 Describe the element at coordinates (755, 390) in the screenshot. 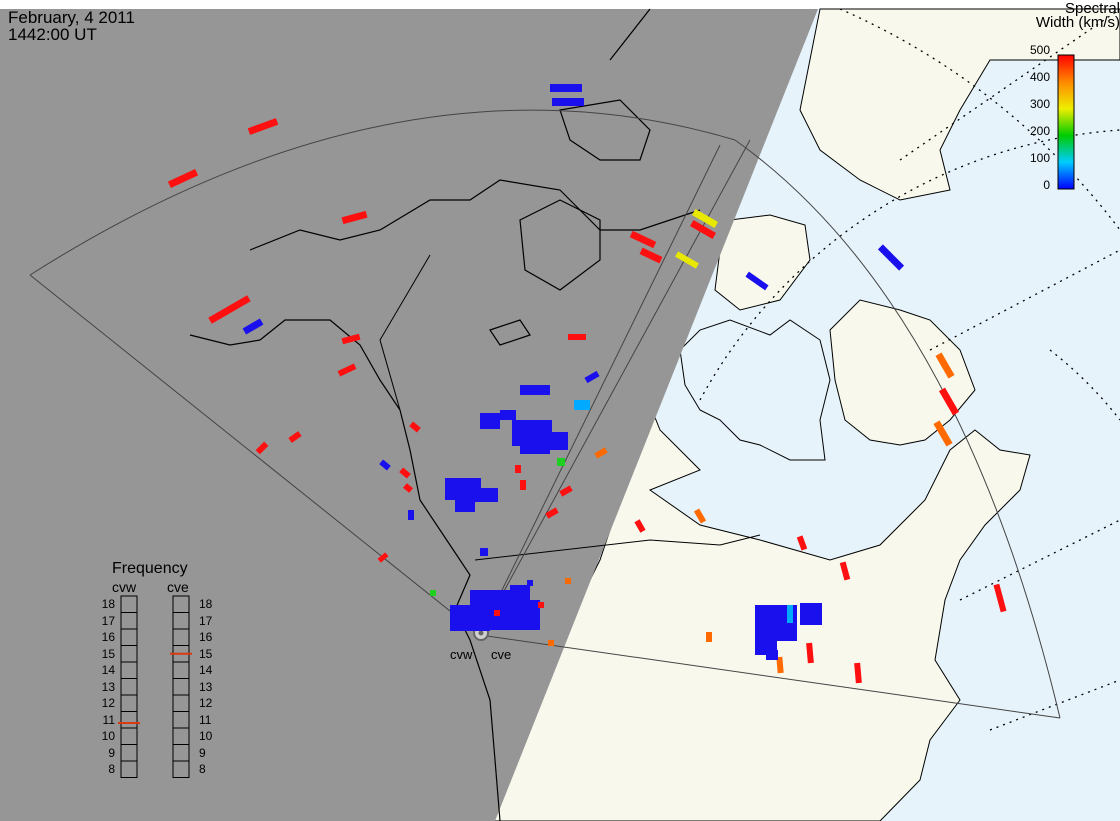

I see `hudson-bay` at that location.